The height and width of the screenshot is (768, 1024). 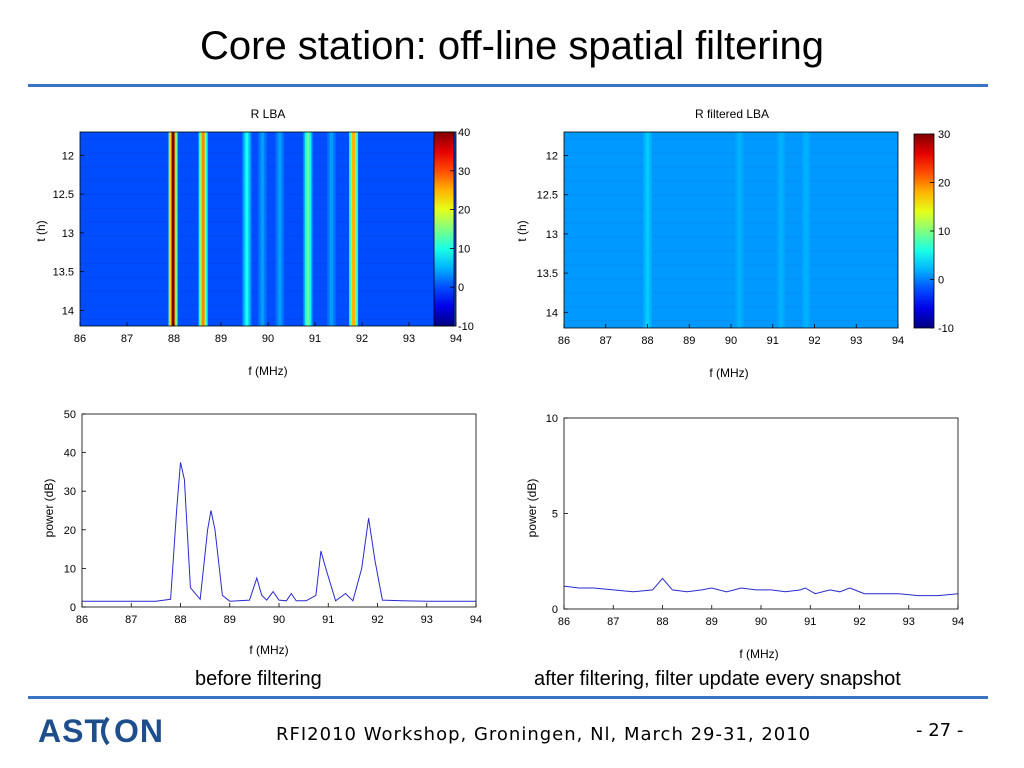 What do you see at coordinates (512, 46) in the screenshot?
I see `slide-title: Core station: off-line spatial filtering` at bounding box center [512, 46].